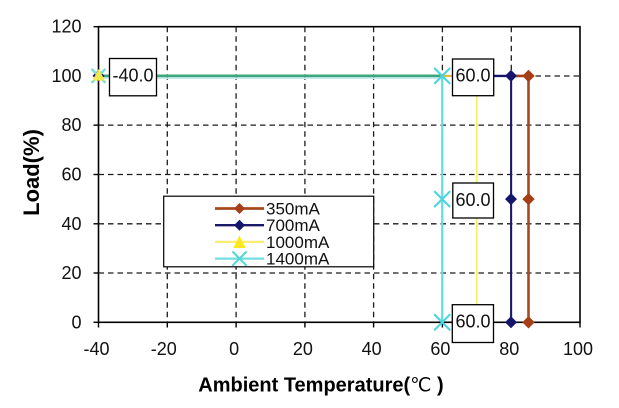 The height and width of the screenshot is (408, 619). I want to click on svg-text: -40.0, so click(132, 76).